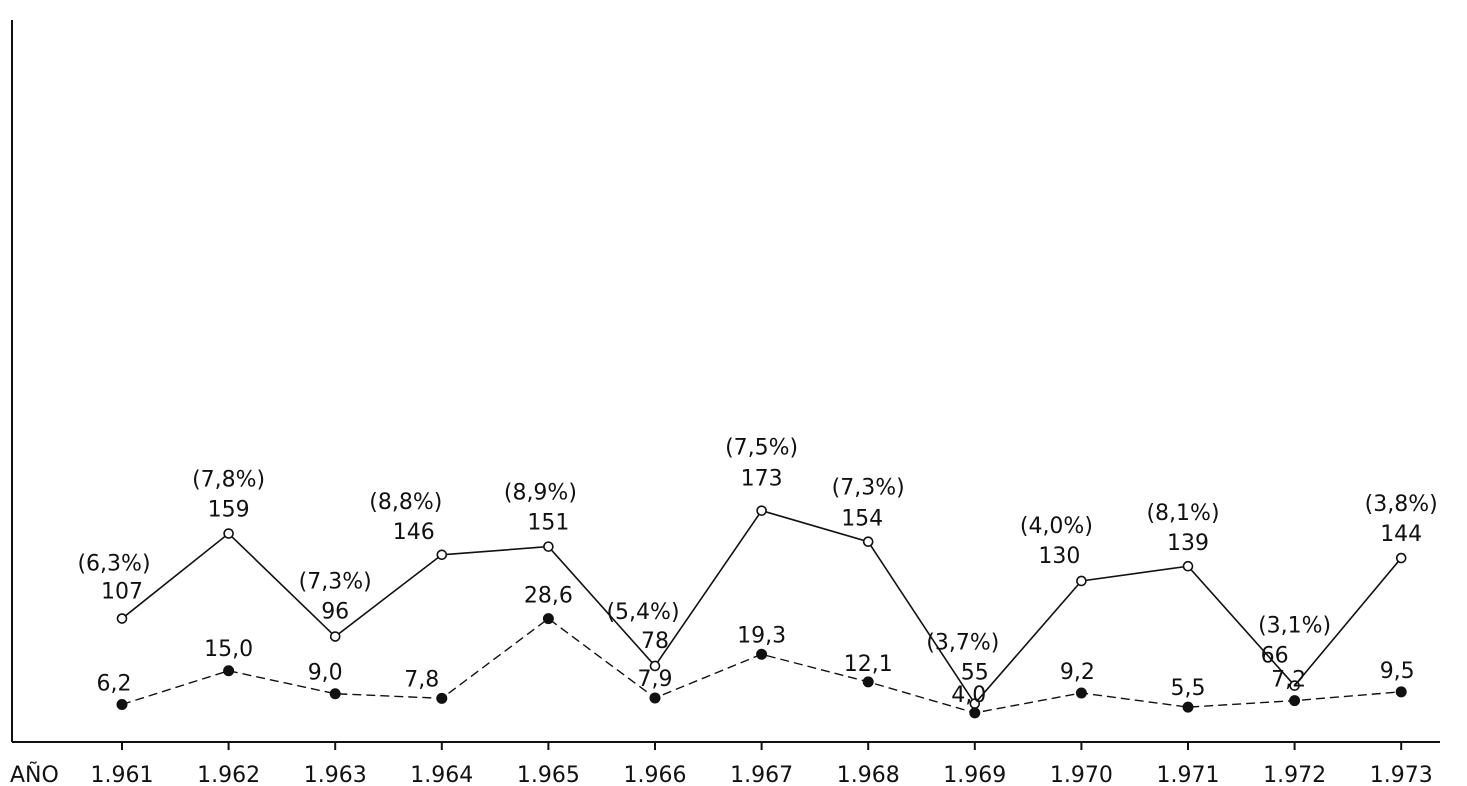  I want to click on x-tick-label: 1.964, so click(441, 774).